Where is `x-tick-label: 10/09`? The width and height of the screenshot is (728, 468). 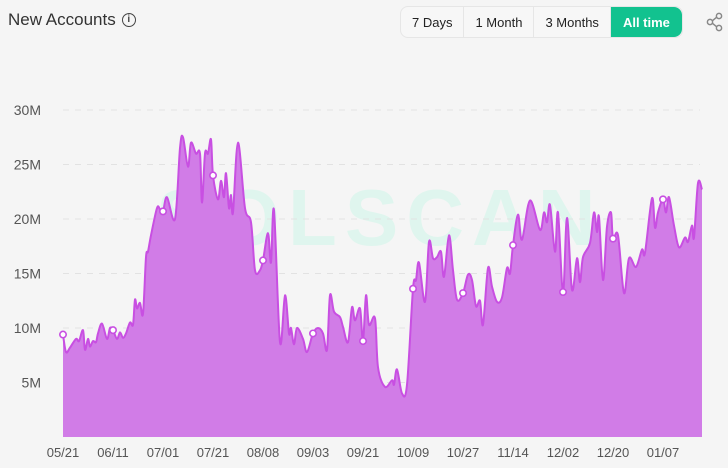 x-tick-label: 10/09 is located at coordinates (413, 452).